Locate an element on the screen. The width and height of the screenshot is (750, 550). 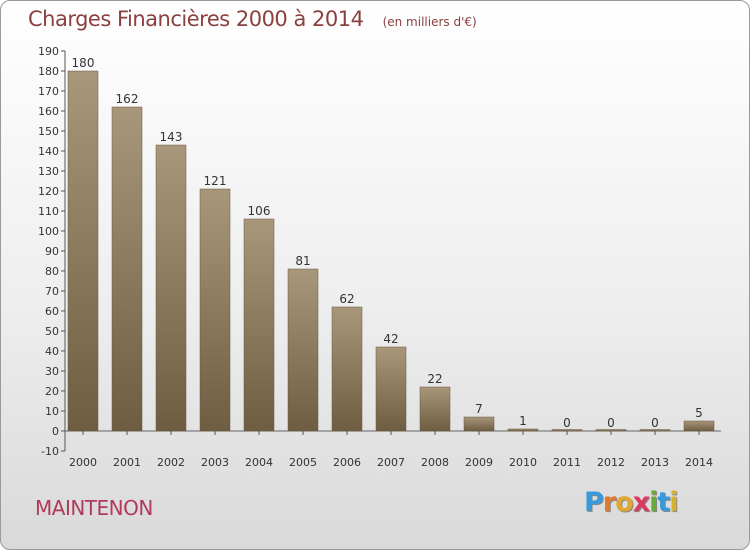
x-tick-label: 2007 is located at coordinates (391, 462).